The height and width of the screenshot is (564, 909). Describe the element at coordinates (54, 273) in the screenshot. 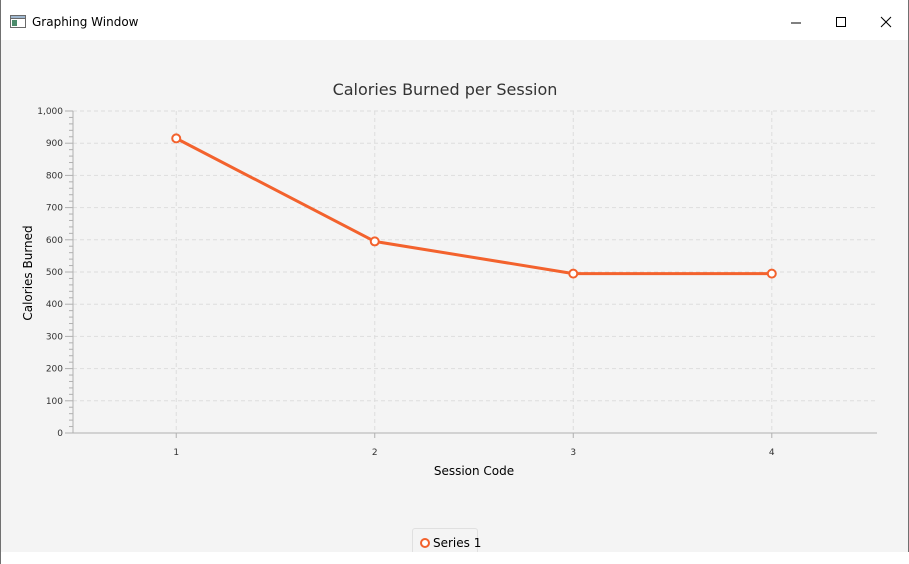

I see `y-tick-label: 500` at that location.